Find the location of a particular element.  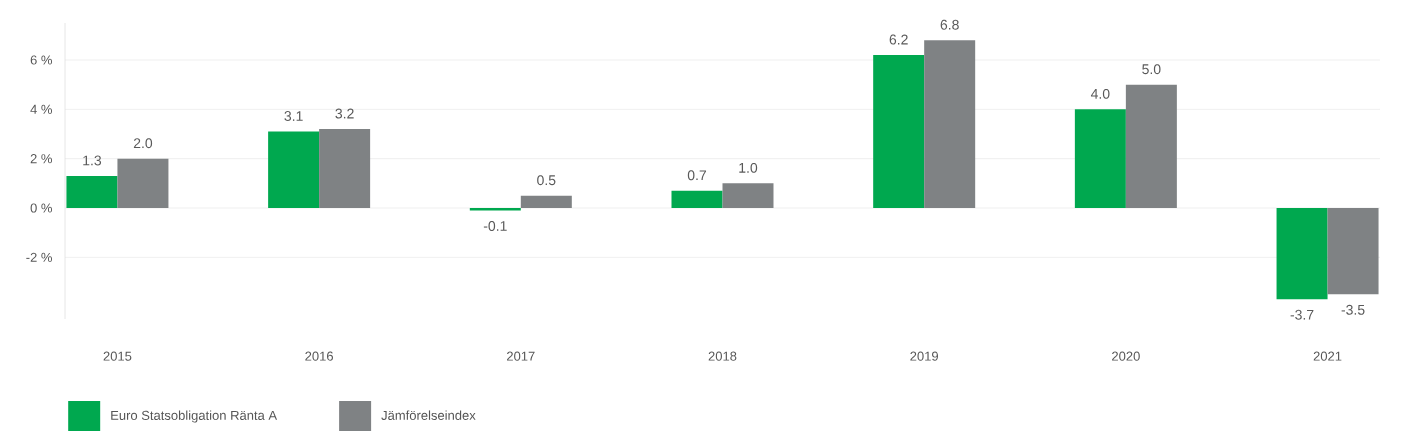

y-tick-label: 0 % is located at coordinates (41, 208).